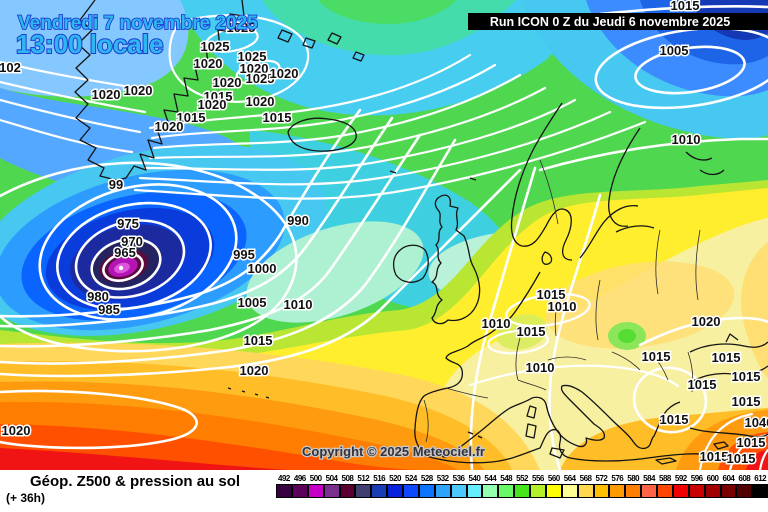 This screenshot has height=512, width=768. Describe the element at coordinates (315, 478) in the screenshot. I see `legend-value: 500` at that location.